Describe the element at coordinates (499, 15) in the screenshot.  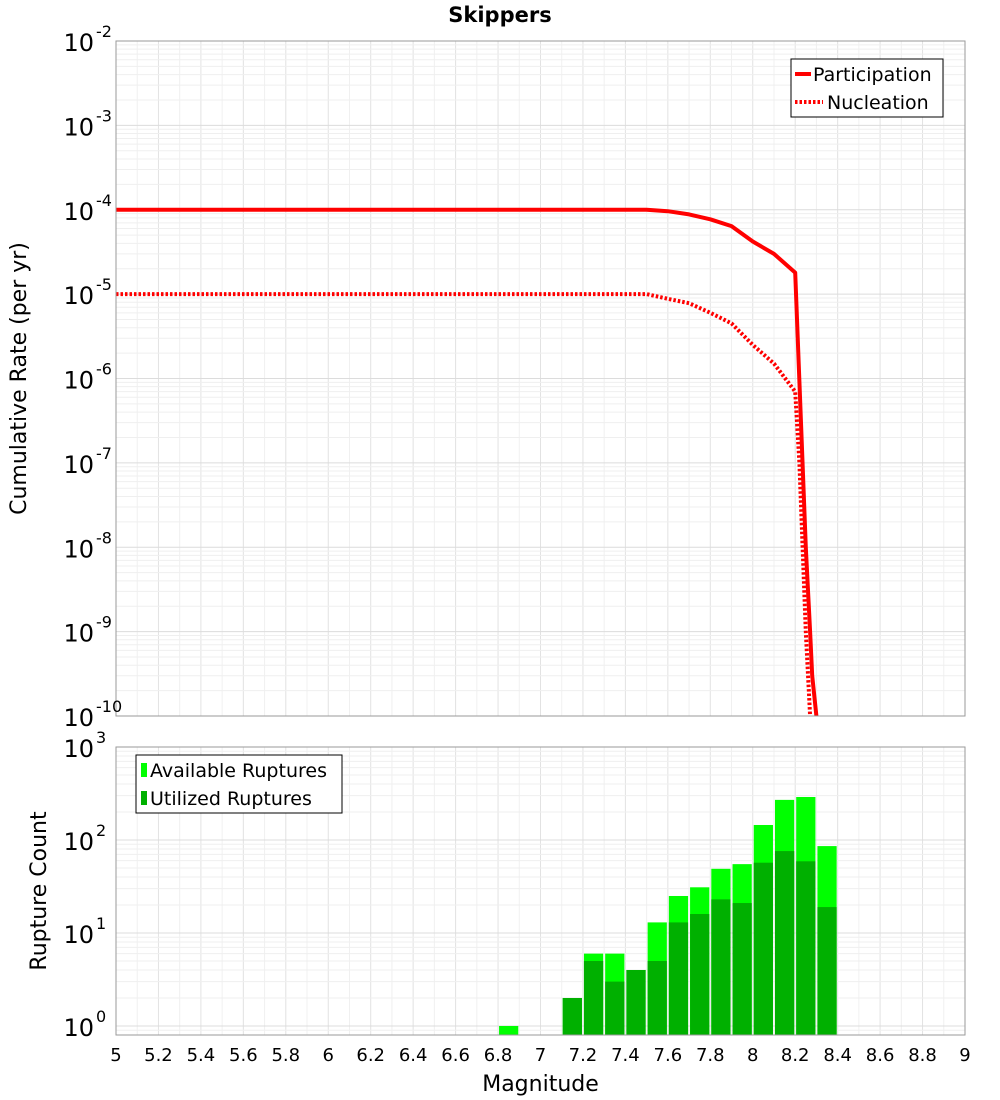
I see `chart-title: Skippers` at that location.